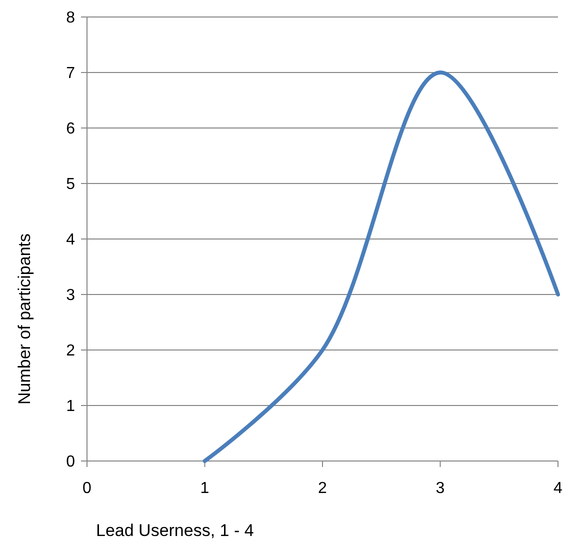  What do you see at coordinates (87, 488) in the screenshot?
I see `x-tick-label: 0` at bounding box center [87, 488].